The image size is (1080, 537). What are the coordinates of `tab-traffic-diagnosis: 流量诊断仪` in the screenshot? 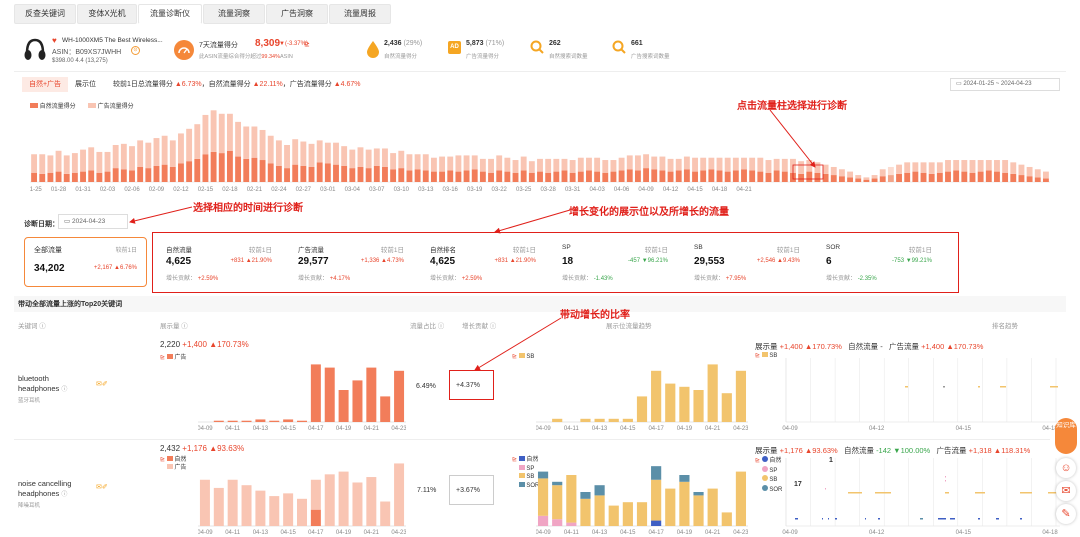 It's located at (170, 14).